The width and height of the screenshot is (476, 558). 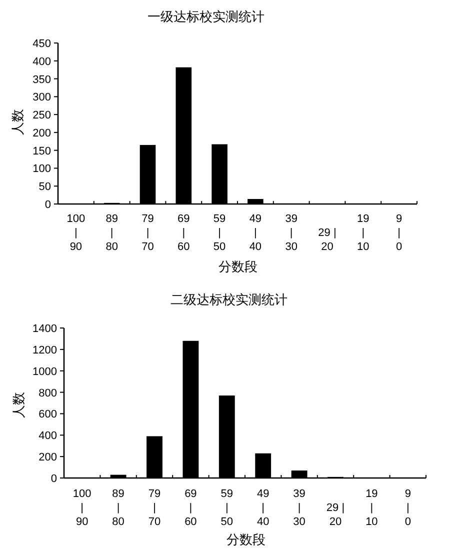 What do you see at coordinates (44, 372) in the screenshot?
I see `y-tick-label: 1000` at bounding box center [44, 372].